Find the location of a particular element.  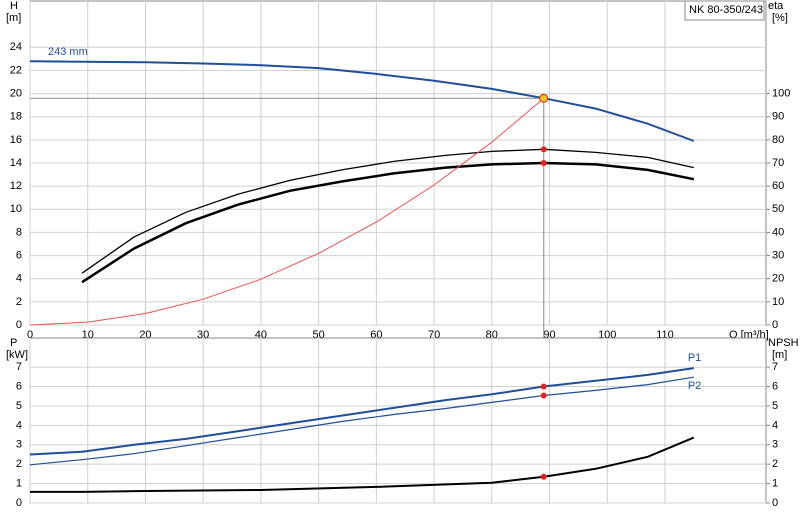

y2-tick-label: 3 is located at coordinates (775, 445).